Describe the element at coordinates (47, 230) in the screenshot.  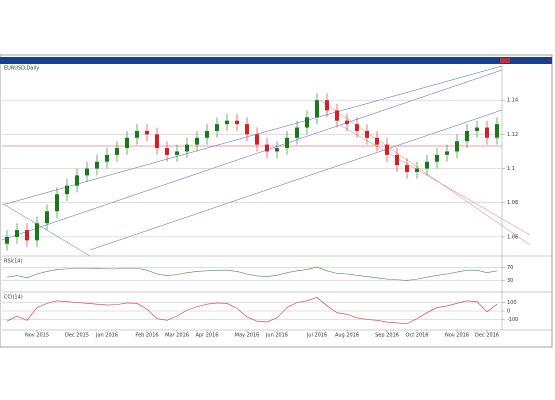
I see `trend-line` at that location.